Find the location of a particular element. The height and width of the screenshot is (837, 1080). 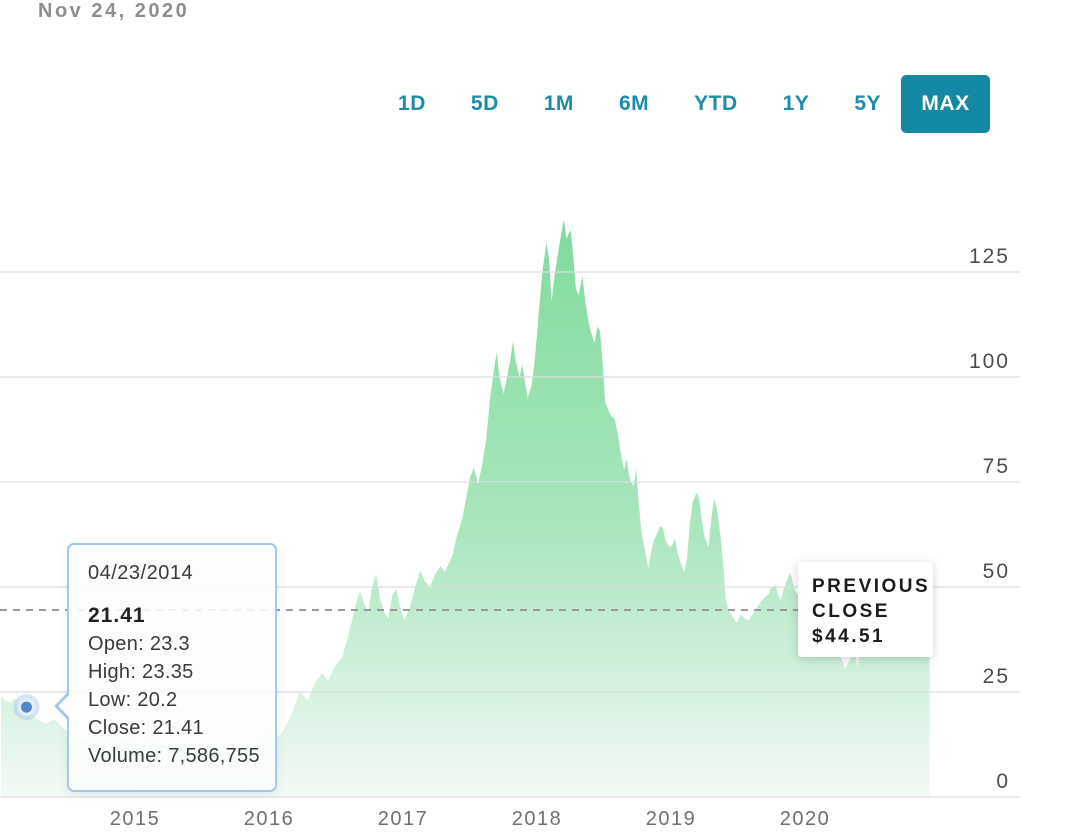

tooltip-date: 04/23/2014 is located at coordinates (141, 573).